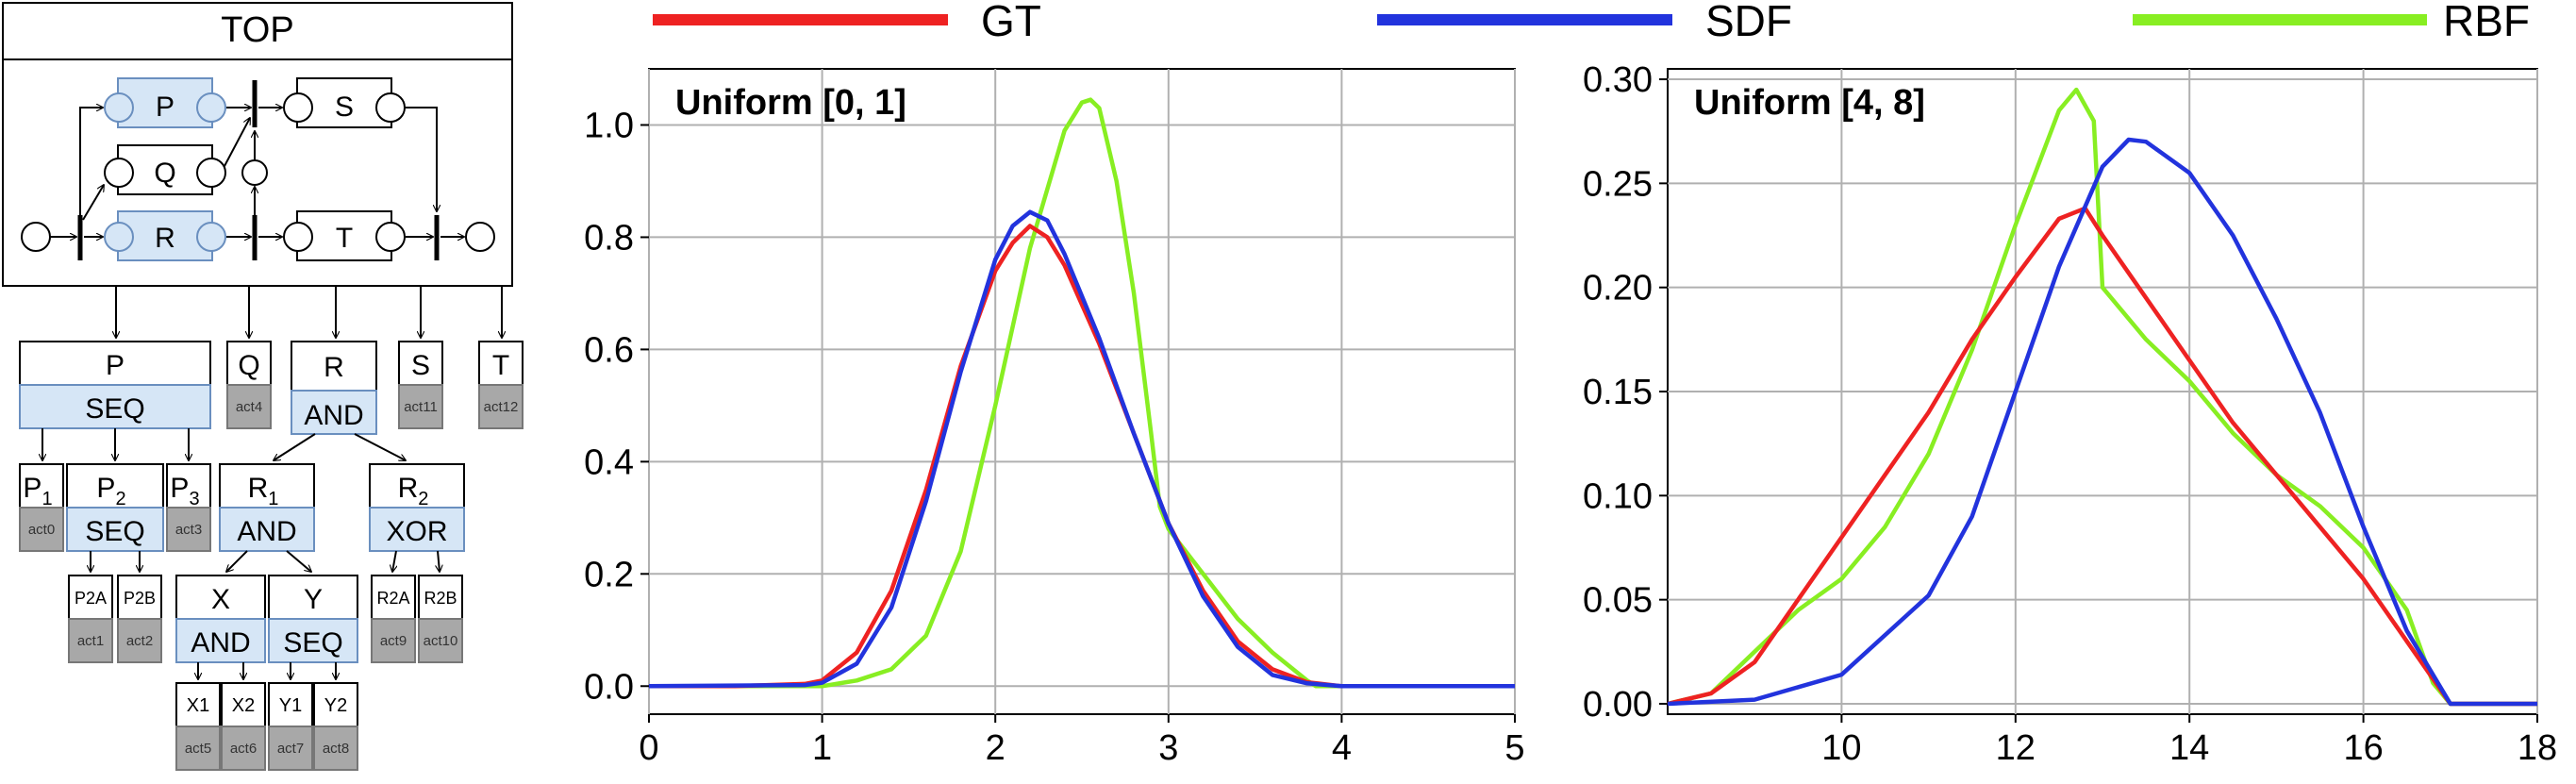 This screenshot has height=784, width=2576. I want to click on svg-text: act4, so click(249, 407).